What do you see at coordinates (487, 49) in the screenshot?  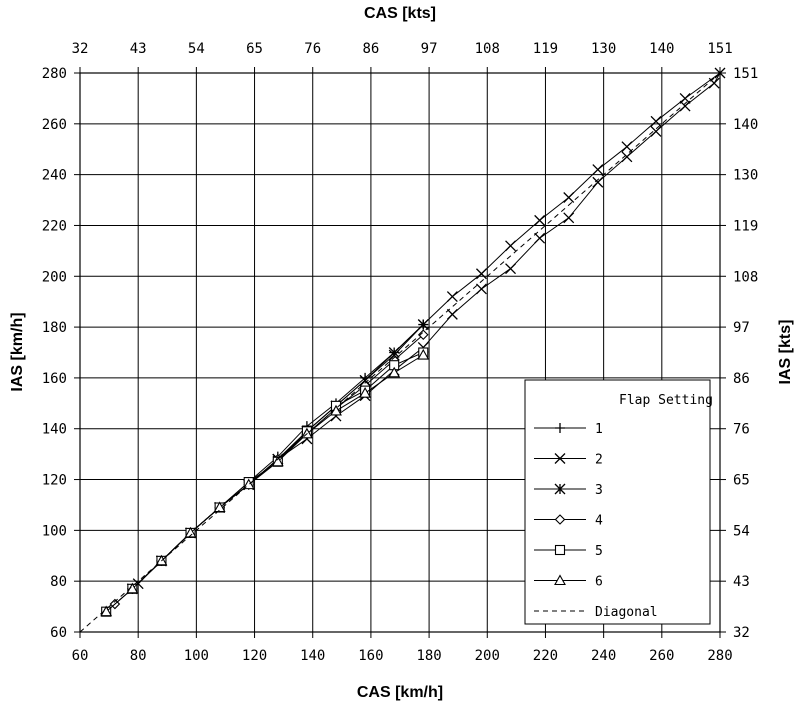 I see `x2-tick-label: 108` at bounding box center [487, 49].